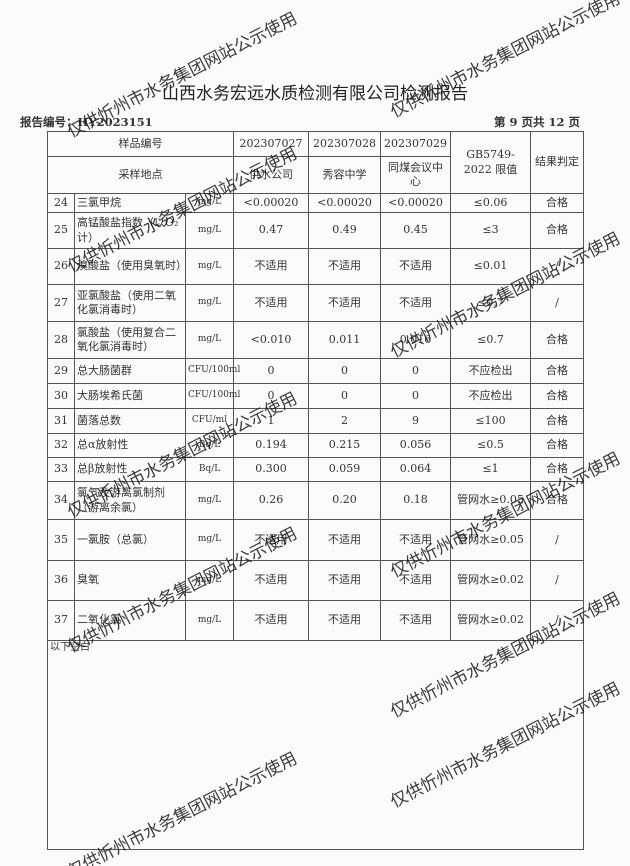 The height and width of the screenshot is (866, 630). What do you see at coordinates (61, 421) in the screenshot?
I see `row-number: 31` at bounding box center [61, 421].